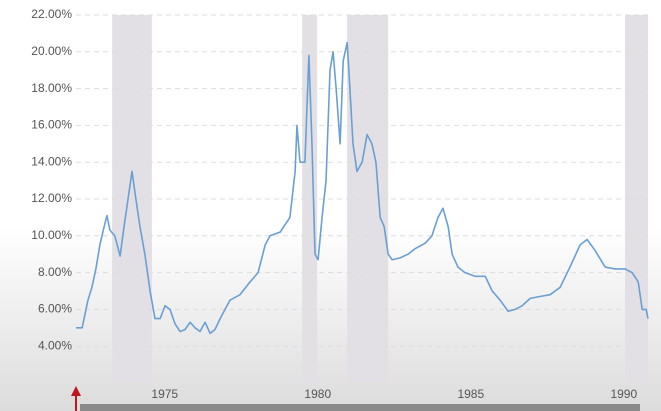  Describe the element at coordinates (51, 14) in the screenshot. I see `y-tick-label: 22.00%` at that location.